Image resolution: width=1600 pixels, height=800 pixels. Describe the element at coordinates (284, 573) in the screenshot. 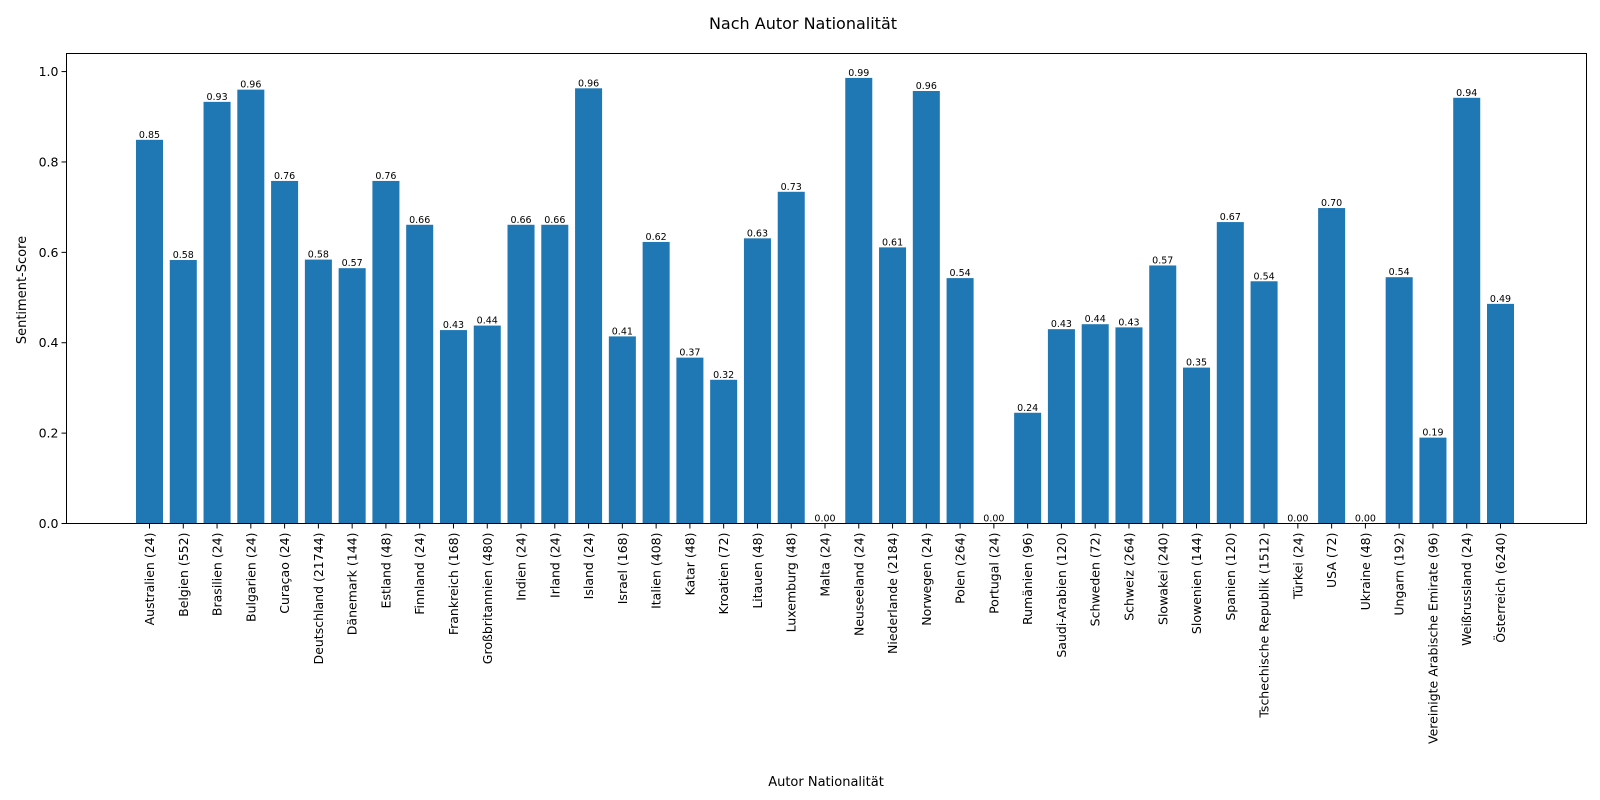

I see `x-tick-label: Curaçao (24)` at that location.